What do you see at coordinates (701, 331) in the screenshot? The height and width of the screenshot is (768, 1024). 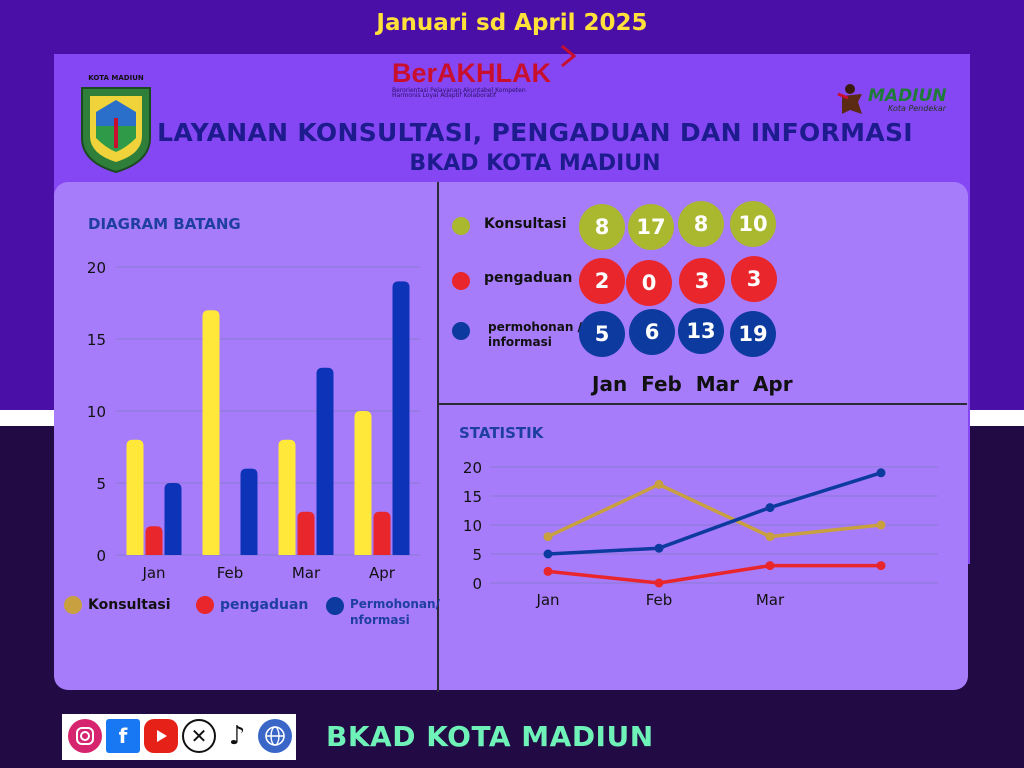 I see `informasi-mar-value: 13` at bounding box center [701, 331].